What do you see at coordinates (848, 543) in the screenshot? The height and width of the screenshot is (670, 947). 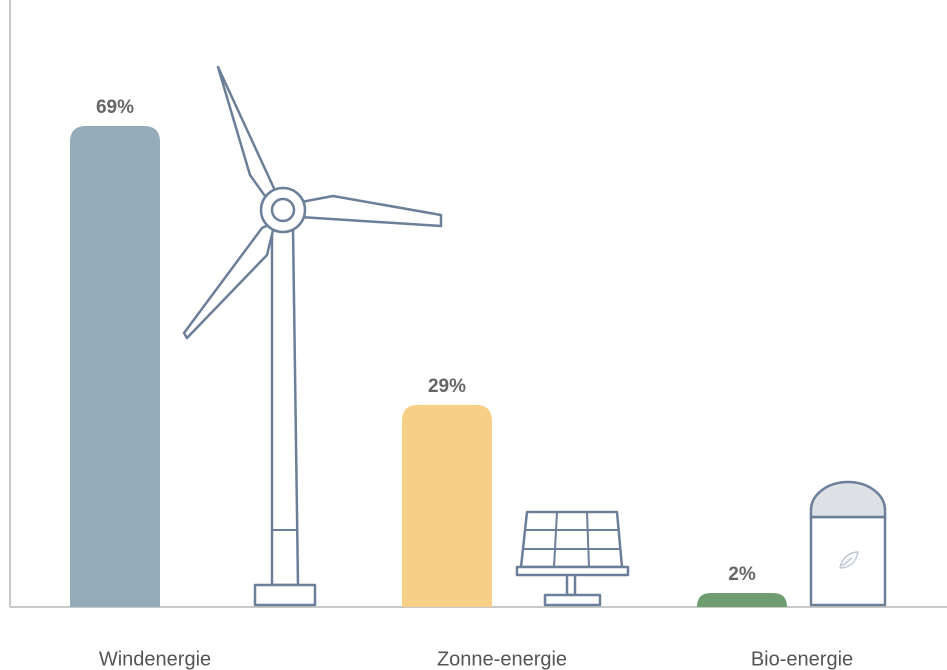 I see `bio-silo` at bounding box center [848, 543].